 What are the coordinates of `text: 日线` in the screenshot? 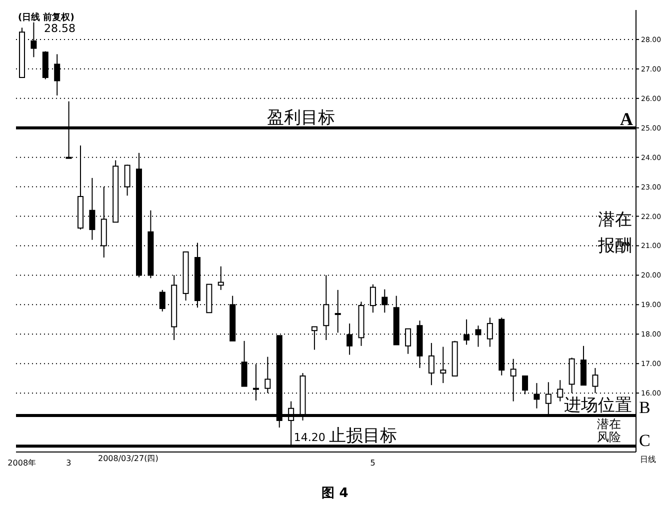 It's located at (648, 459).